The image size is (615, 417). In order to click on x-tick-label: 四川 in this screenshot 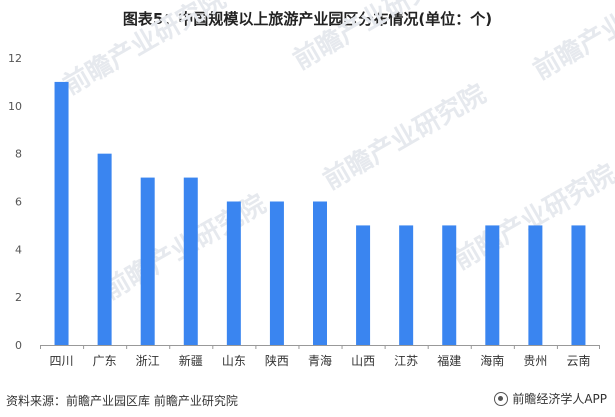, I will do `click(62, 361)`.